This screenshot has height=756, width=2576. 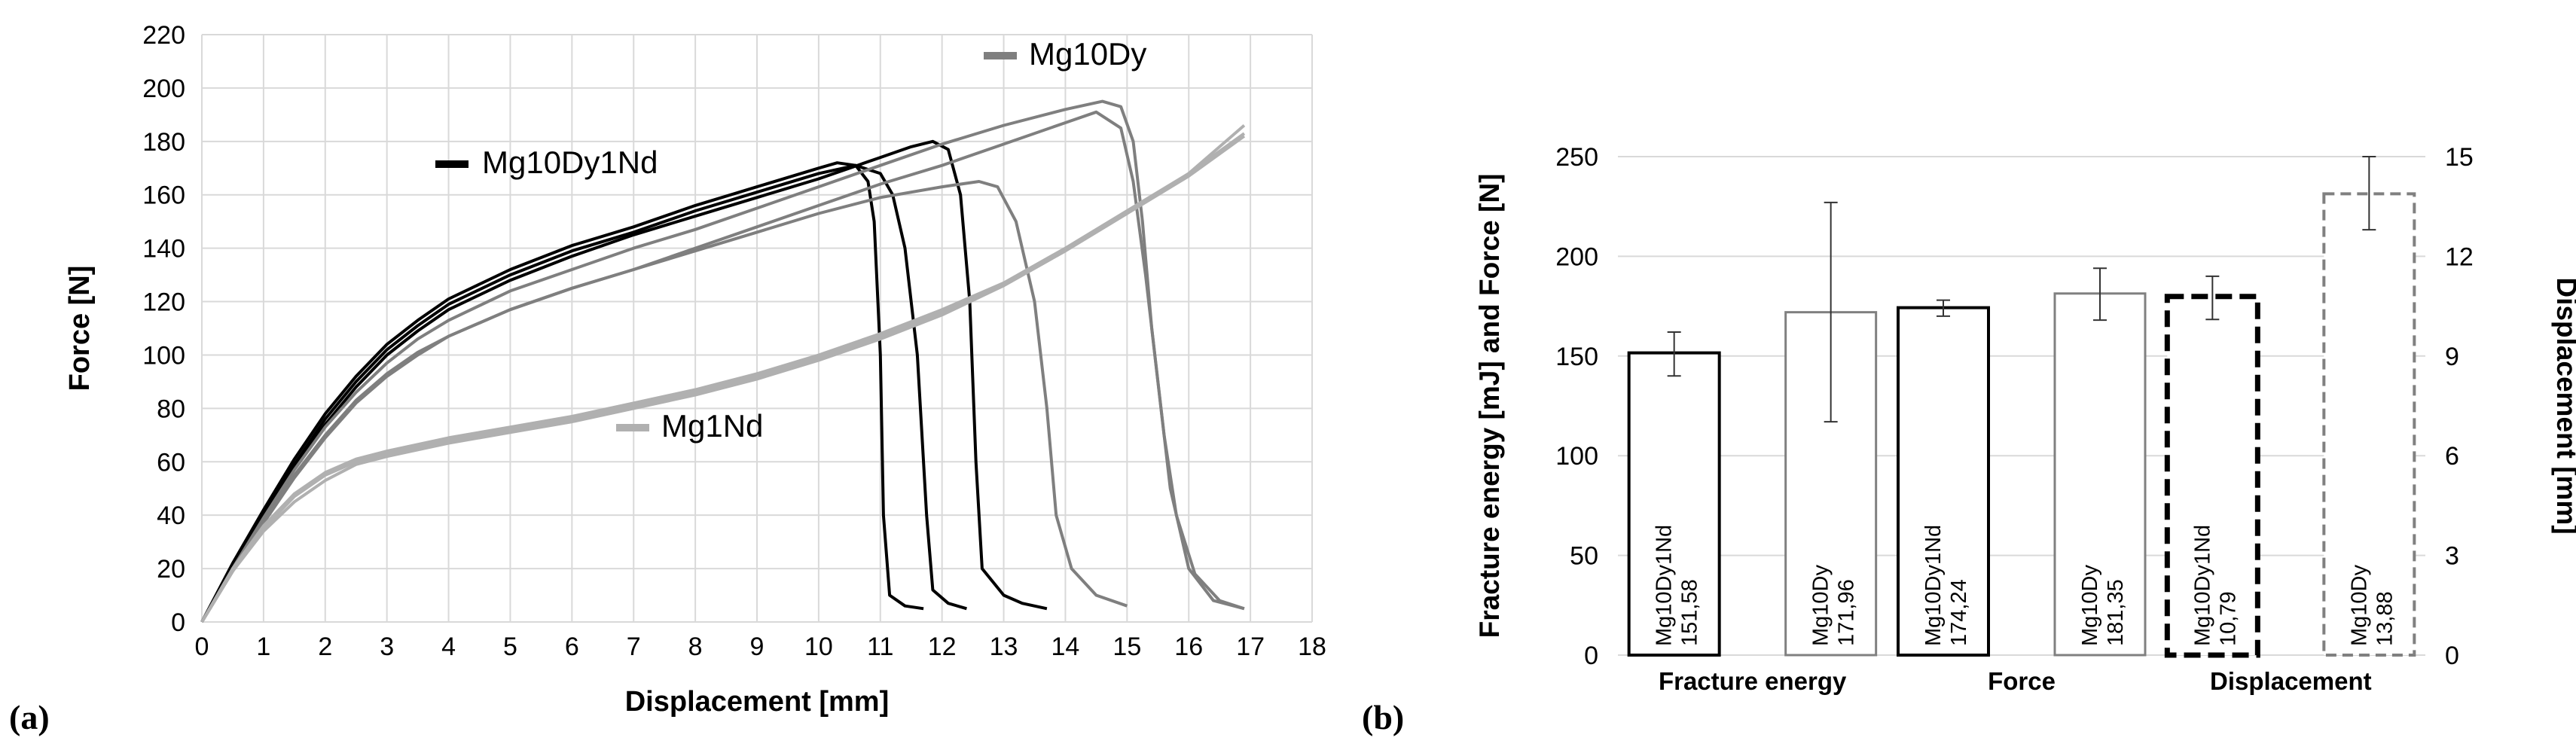 I want to click on y-left-tick-label: 100, so click(x=1576, y=457).